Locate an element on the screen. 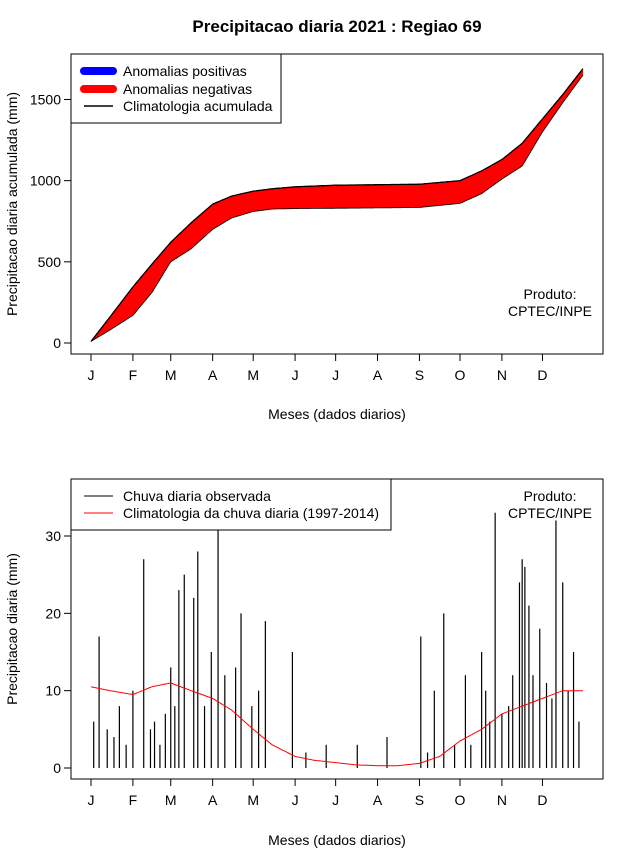 The image size is (640, 850). y-tick-label: 1000 is located at coordinates (45, 181).